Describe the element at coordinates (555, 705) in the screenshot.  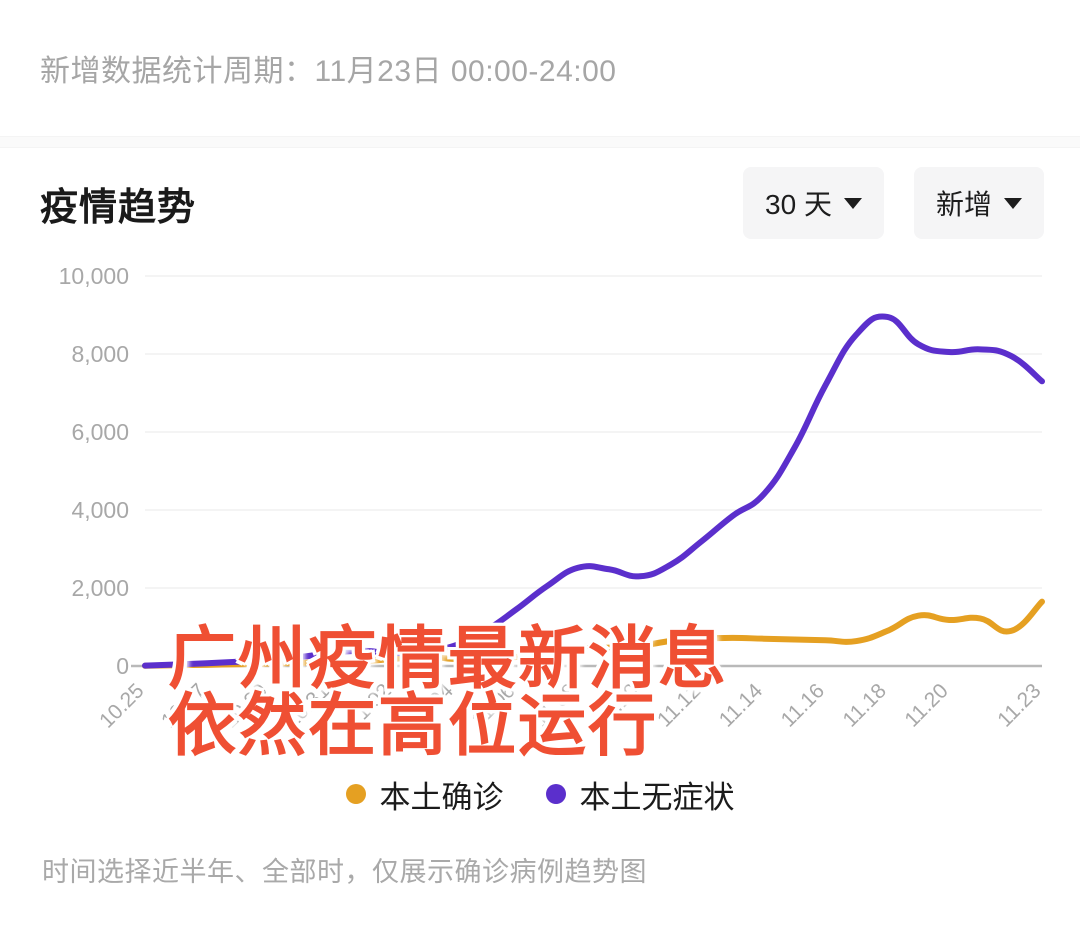
I see `svg-text: 11.08` at that location.